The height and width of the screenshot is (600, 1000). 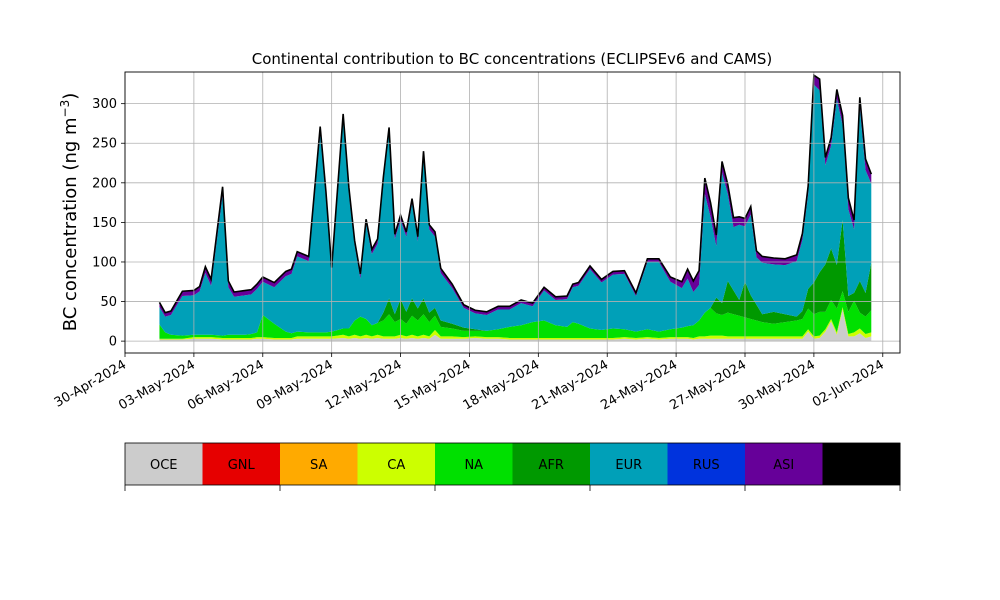 What do you see at coordinates (104, 262) in the screenshot?
I see `y-tick-label: 100` at bounding box center [104, 262].